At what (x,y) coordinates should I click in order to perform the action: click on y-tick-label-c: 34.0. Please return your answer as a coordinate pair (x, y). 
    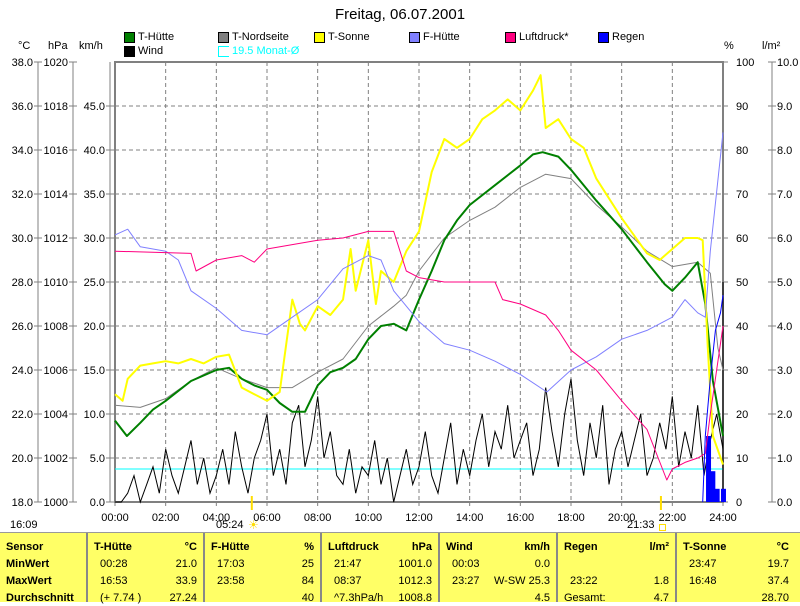
    Looking at the image, I should click on (22, 151).